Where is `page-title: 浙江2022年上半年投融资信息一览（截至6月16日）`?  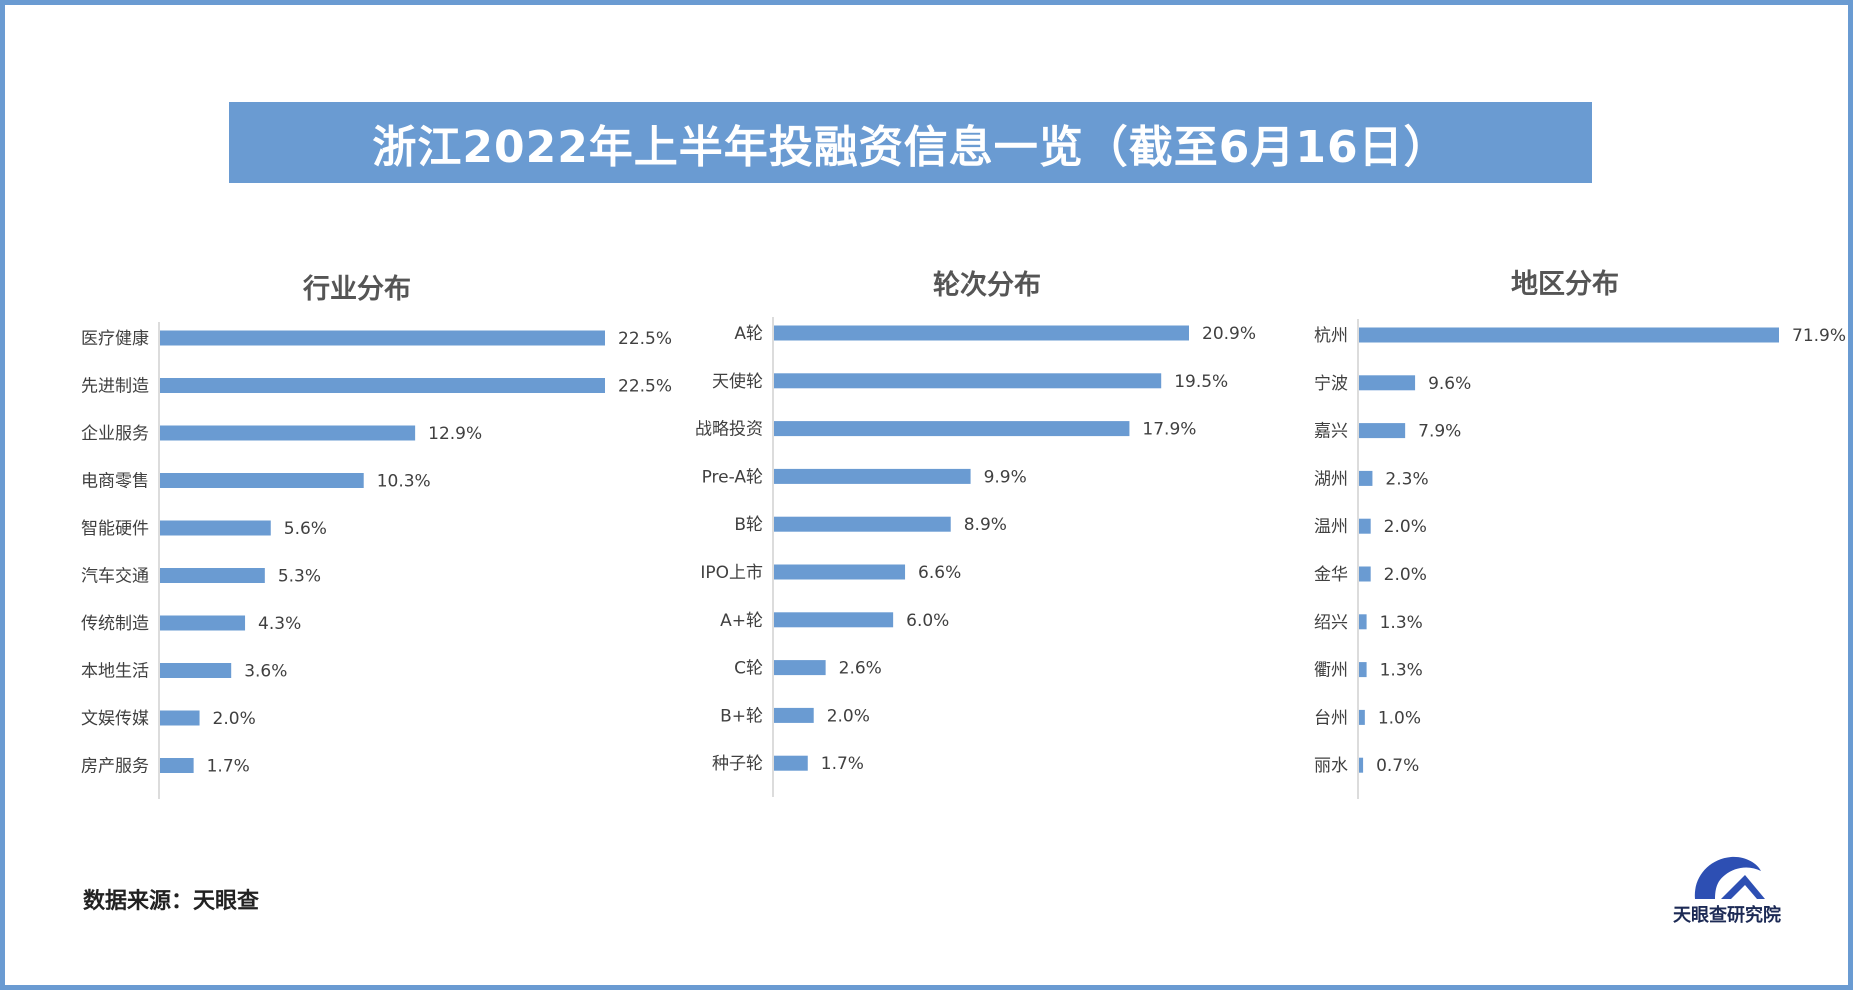
page-title: 浙江2022年上半年投融资信息一览（截至6月16日） is located at coordinates (910, 142).